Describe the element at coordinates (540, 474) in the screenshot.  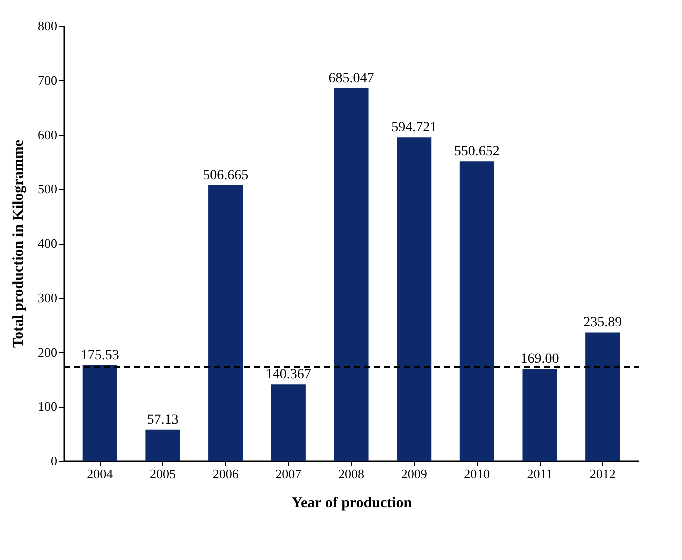
I see `x-tick-label: 2011` at that location.